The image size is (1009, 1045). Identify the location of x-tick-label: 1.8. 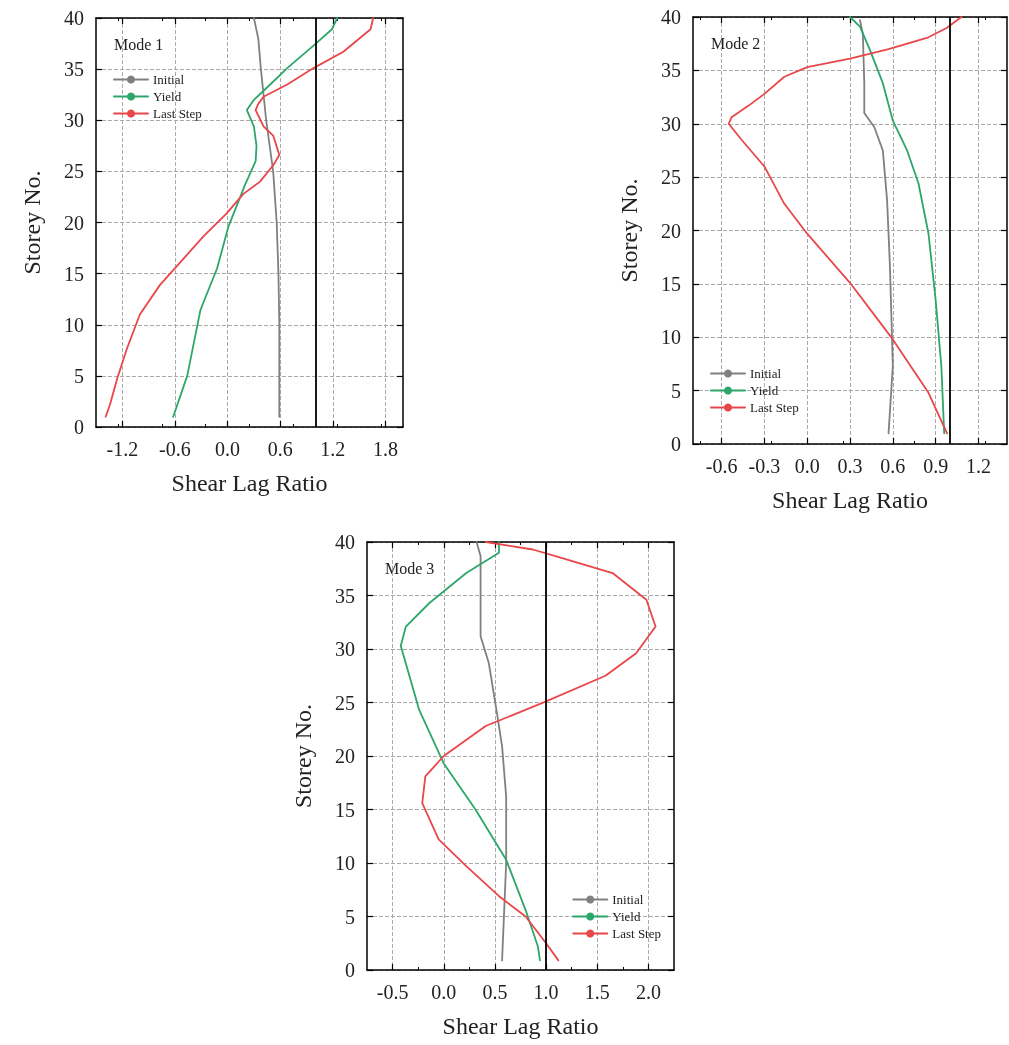
(385, 449).